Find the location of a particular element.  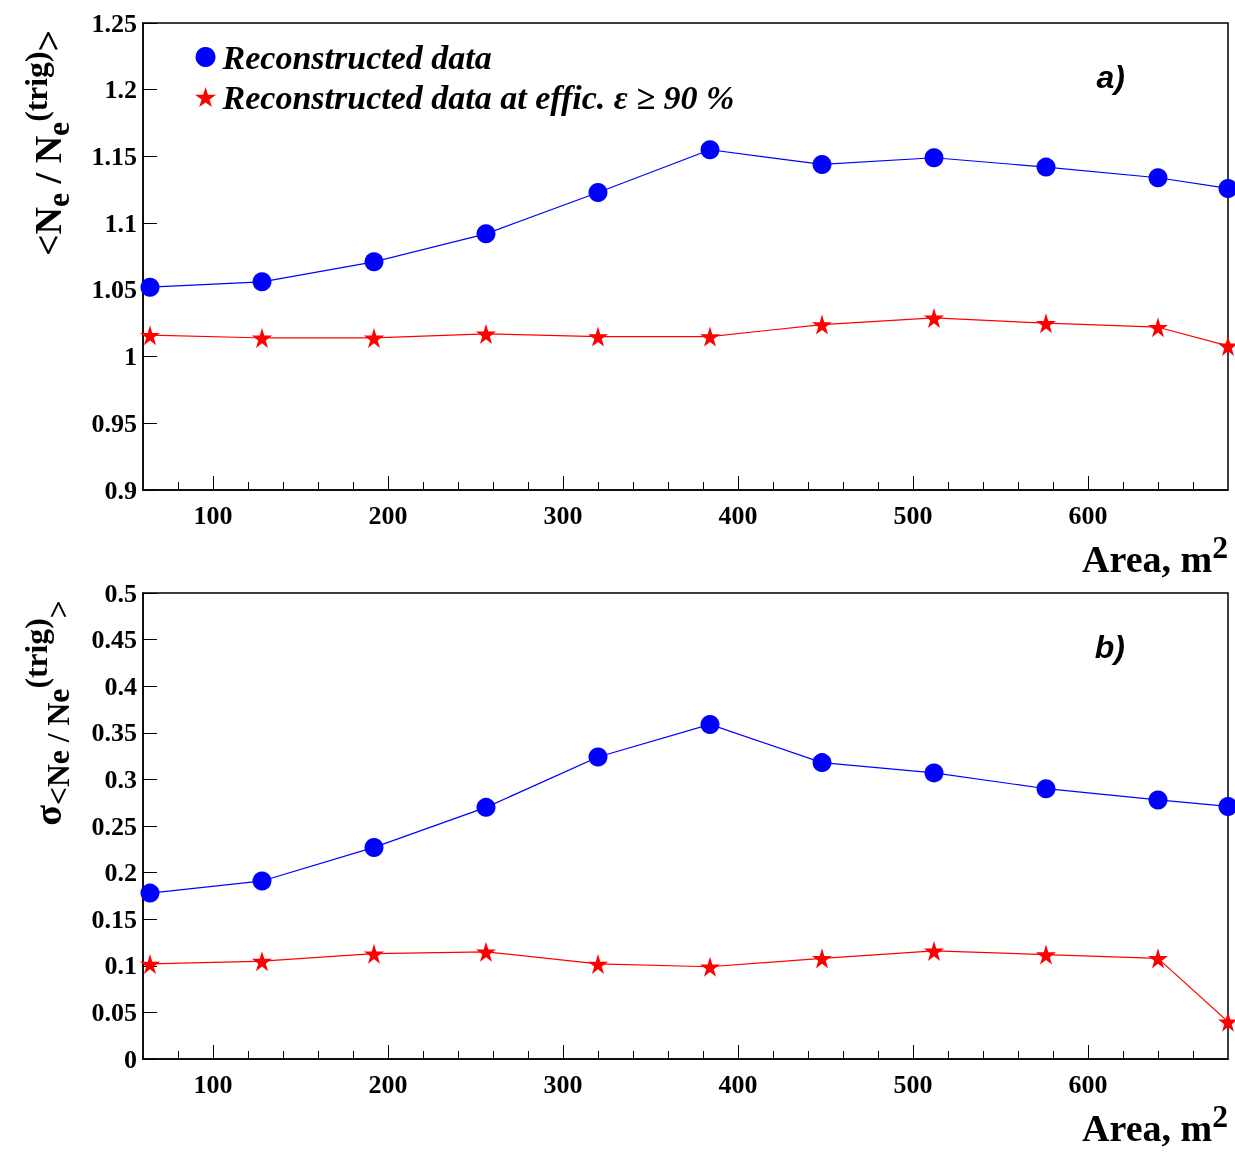

y-tick-label: 1.2 is located at coordinates (120, 90).